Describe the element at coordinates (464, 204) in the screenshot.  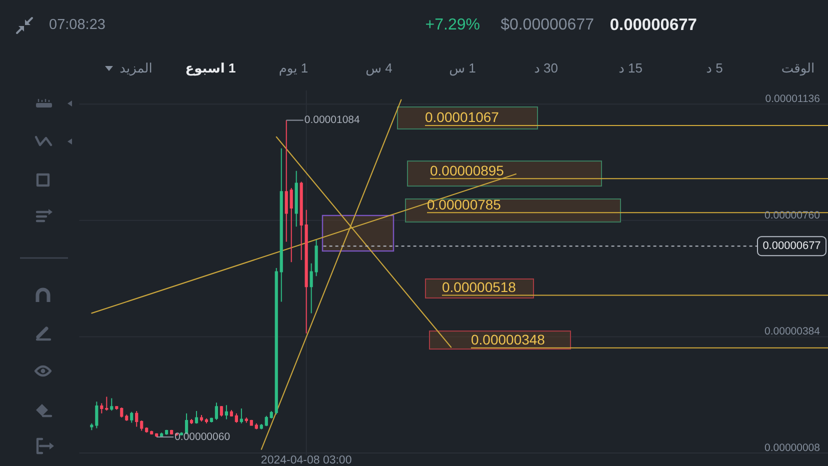
I see `ref-line-label: 0.00000785` at that location.